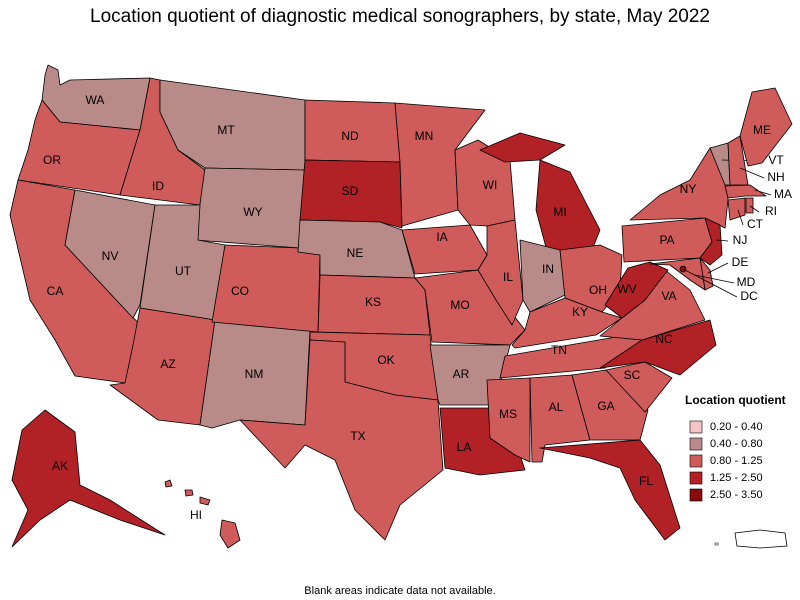 Image resolution: width=800 pixels, height=600 pixels. I want to click on state-label: OR, so click(52, 160).